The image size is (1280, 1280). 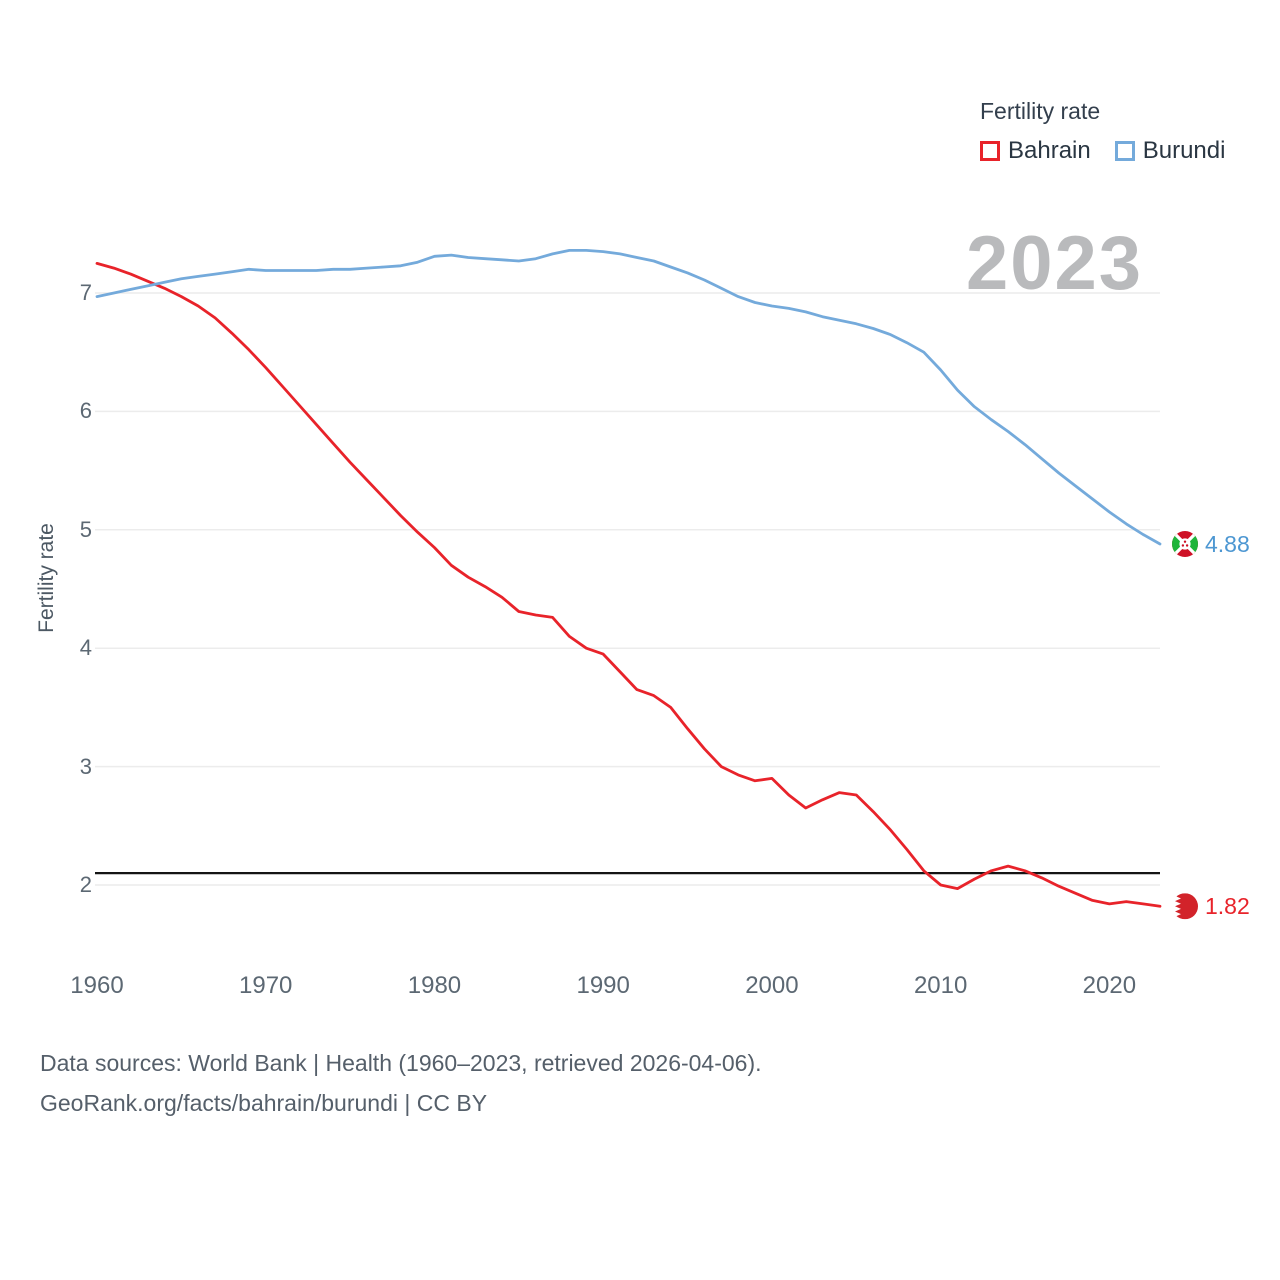 What do you see at coordinates (85, 411) in the screenshot?
I see `y-tick-label: 6` at bounding box center [85, 411].